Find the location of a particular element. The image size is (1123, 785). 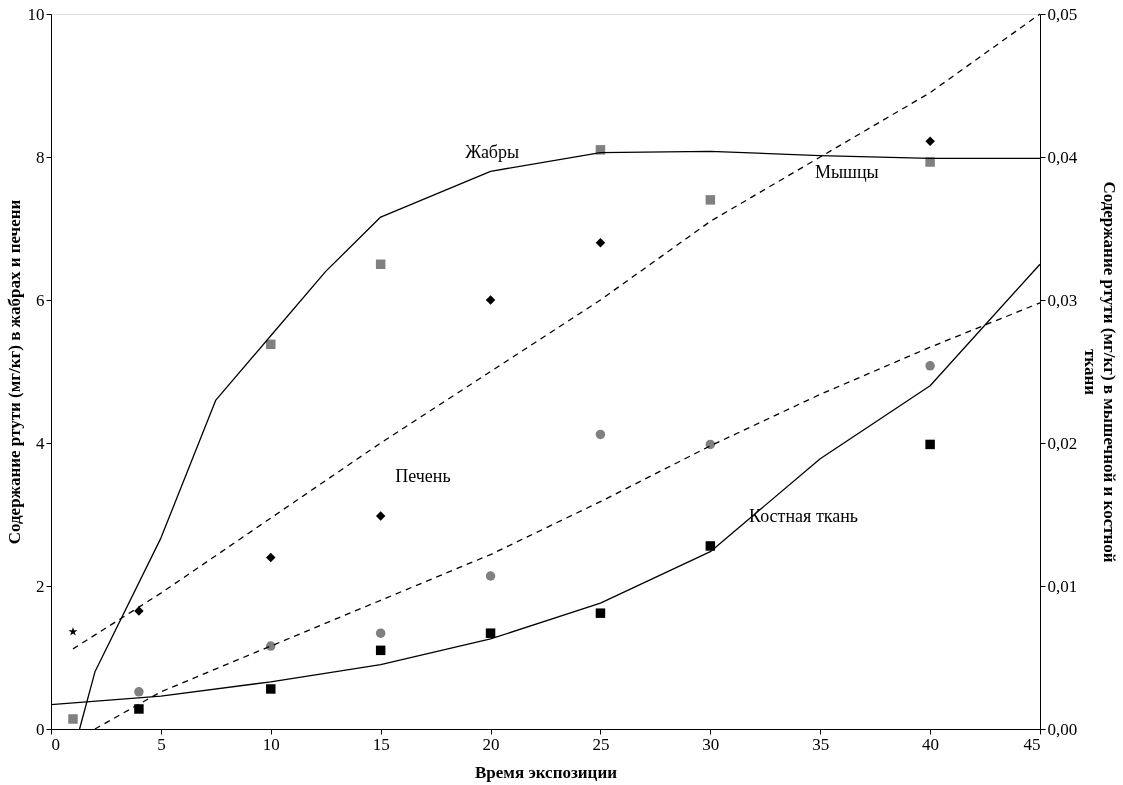

x-tick-label: 5 is located at coordinates (161, 744).